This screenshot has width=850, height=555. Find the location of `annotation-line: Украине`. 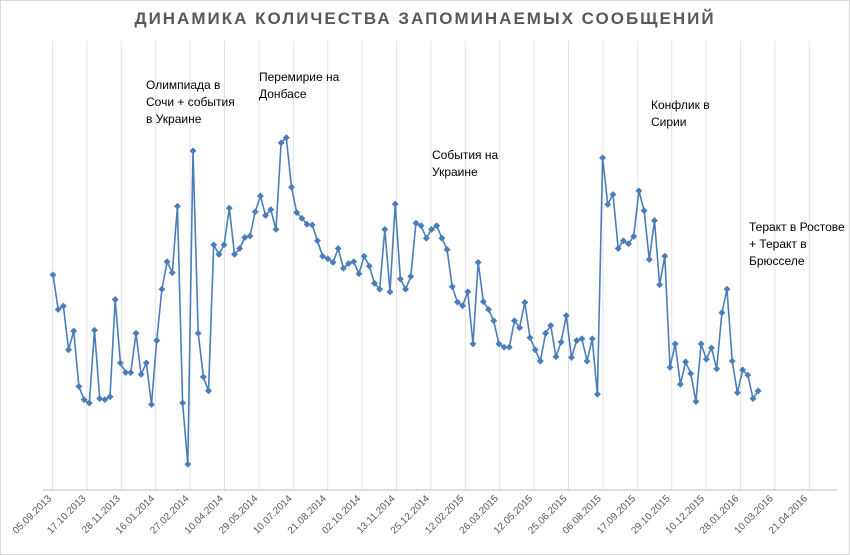

annotation-line: Украине is located at coordinates (455, 172).